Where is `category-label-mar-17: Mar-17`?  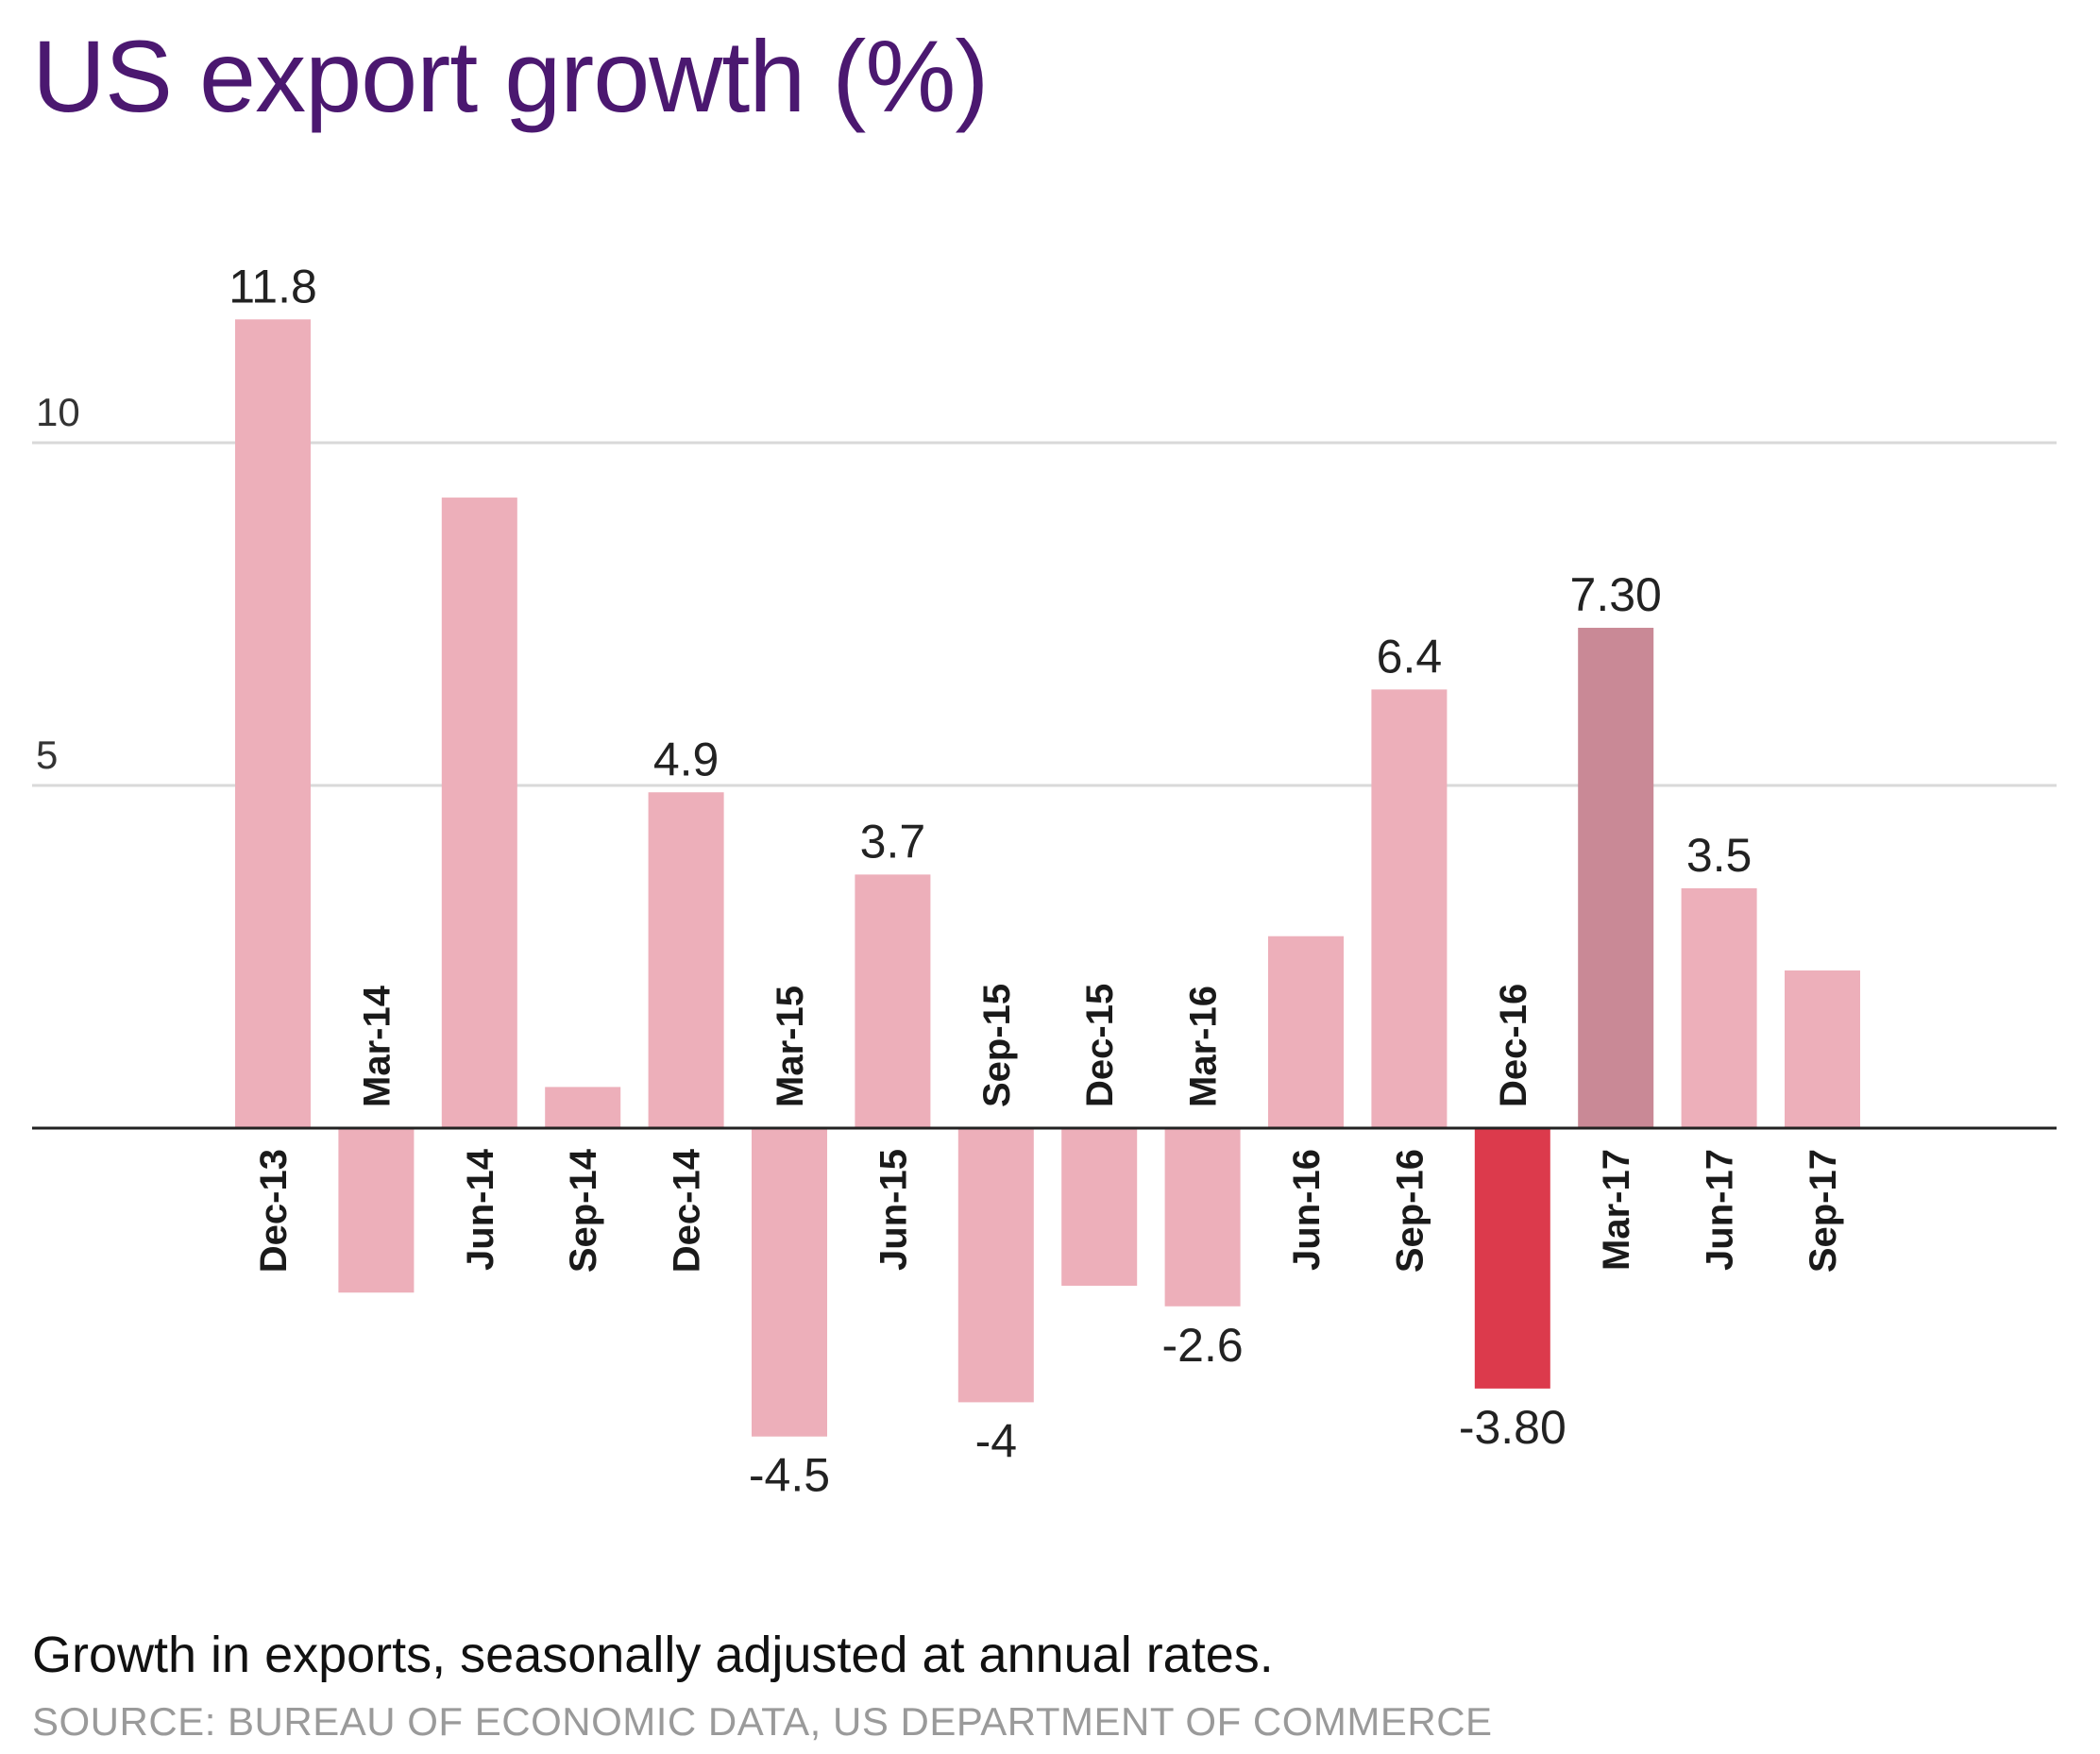
category-label-mar-17: Mar-17 is located at coordinates (1616, 1210).